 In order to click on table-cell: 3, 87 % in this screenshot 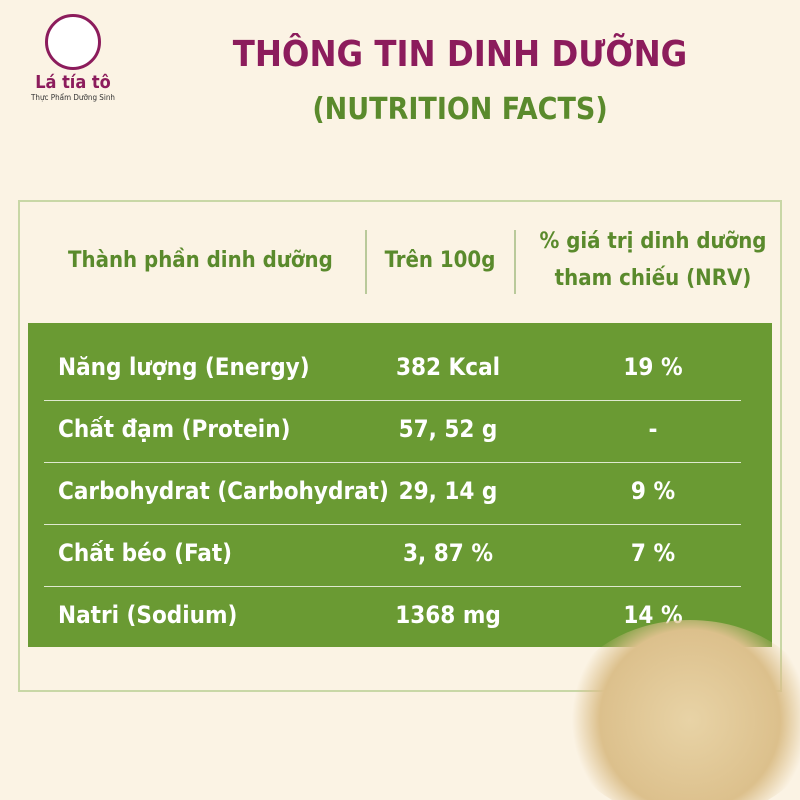, I will do `click(448, 553)`.